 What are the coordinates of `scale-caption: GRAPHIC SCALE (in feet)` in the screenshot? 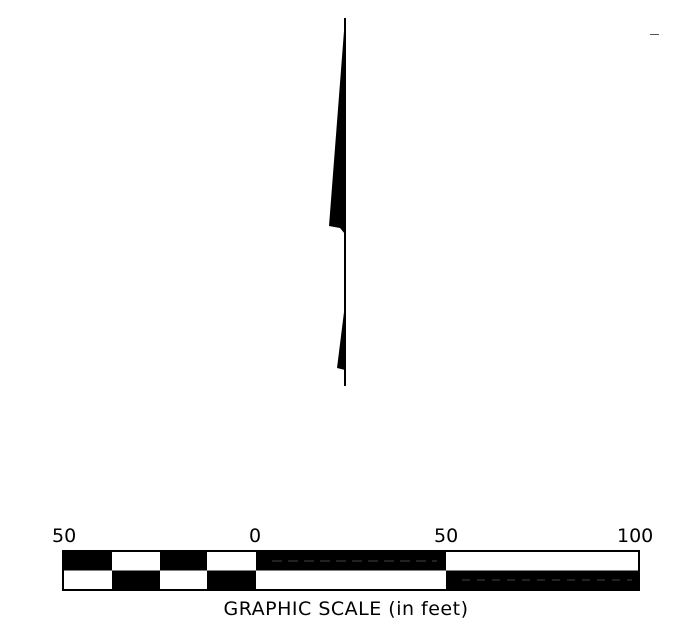 It's located at (346, 609).